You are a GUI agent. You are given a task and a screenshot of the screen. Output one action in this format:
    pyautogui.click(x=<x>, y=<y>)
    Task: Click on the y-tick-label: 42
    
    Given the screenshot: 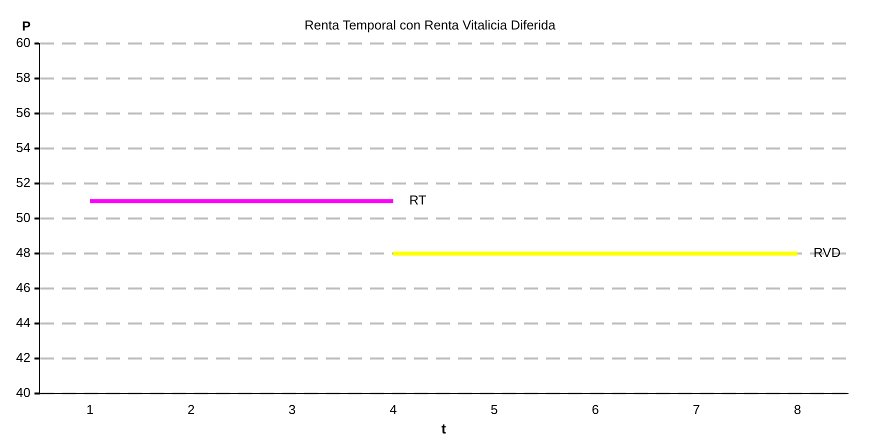 What is the action you would take?
    pyautogui.click(x=23, y=358)
    